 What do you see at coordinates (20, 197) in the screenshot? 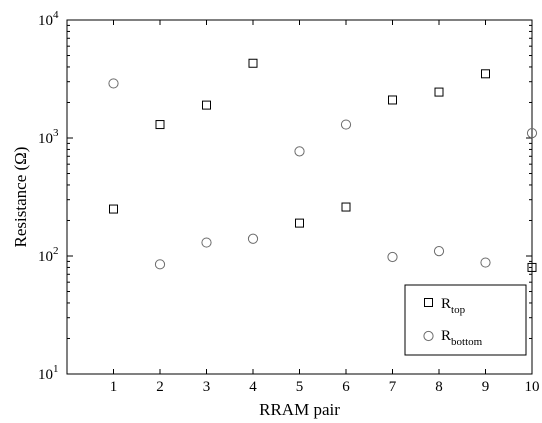
I see `y-axis-label: Resistance (Ω)` at bounding box center [20, 197].